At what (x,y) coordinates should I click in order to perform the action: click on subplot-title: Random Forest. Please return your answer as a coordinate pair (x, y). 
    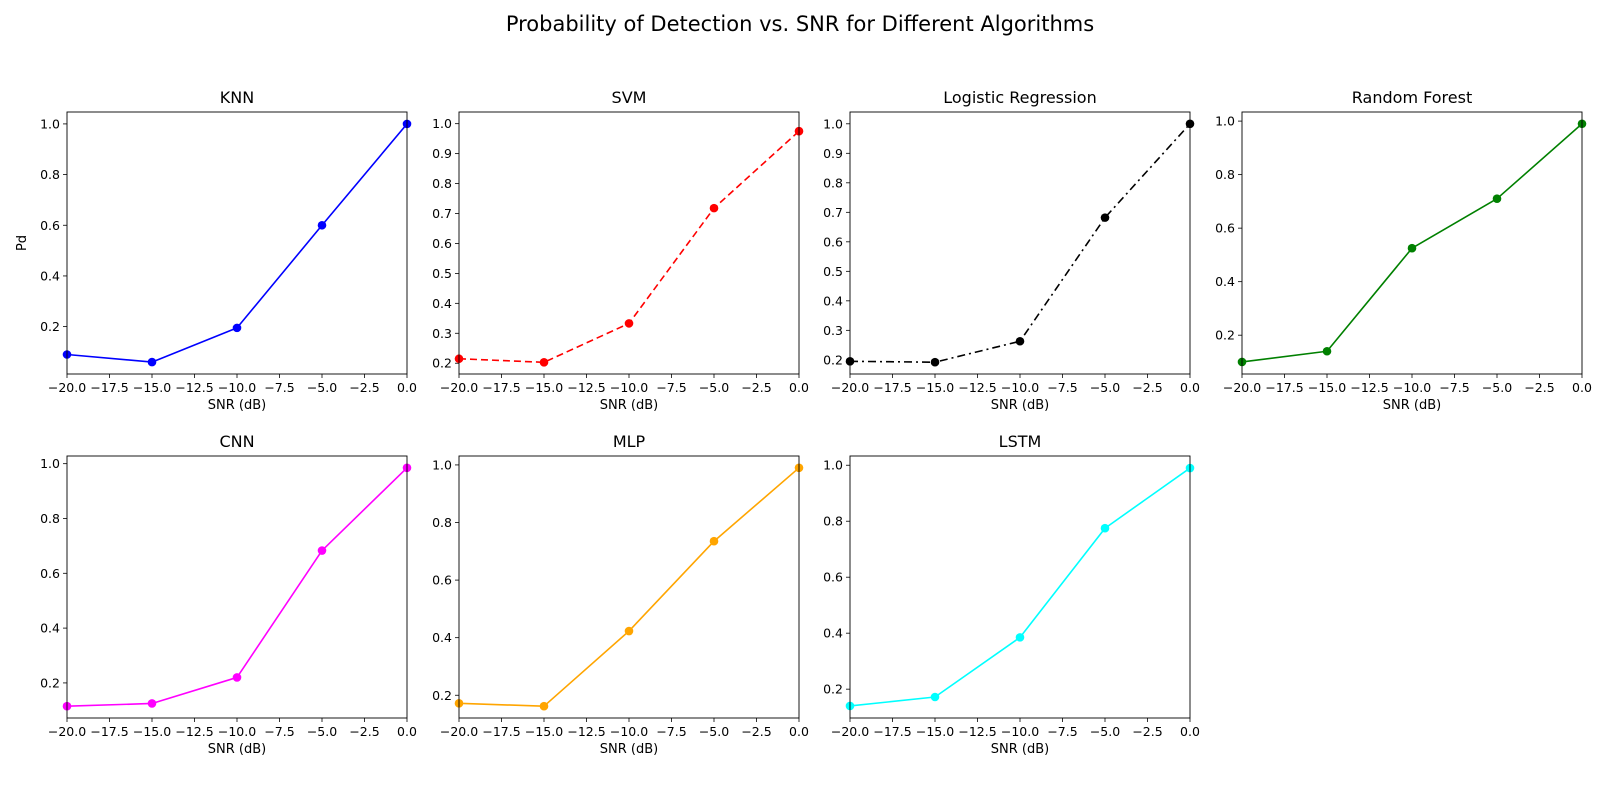
    Looking at the image, I should click on (1412, 97).